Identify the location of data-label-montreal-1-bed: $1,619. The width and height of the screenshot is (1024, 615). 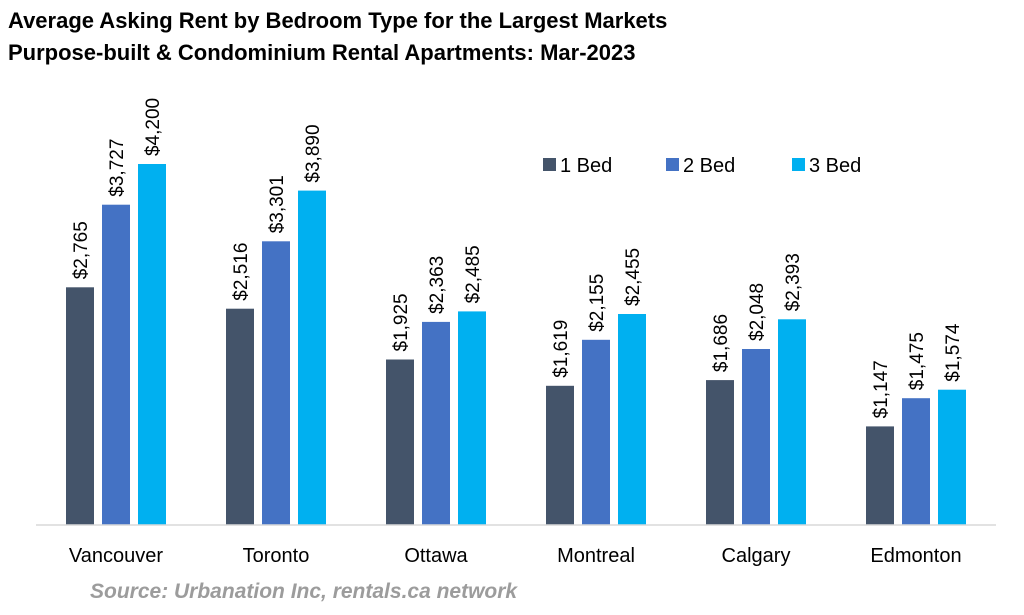
(561, 349).